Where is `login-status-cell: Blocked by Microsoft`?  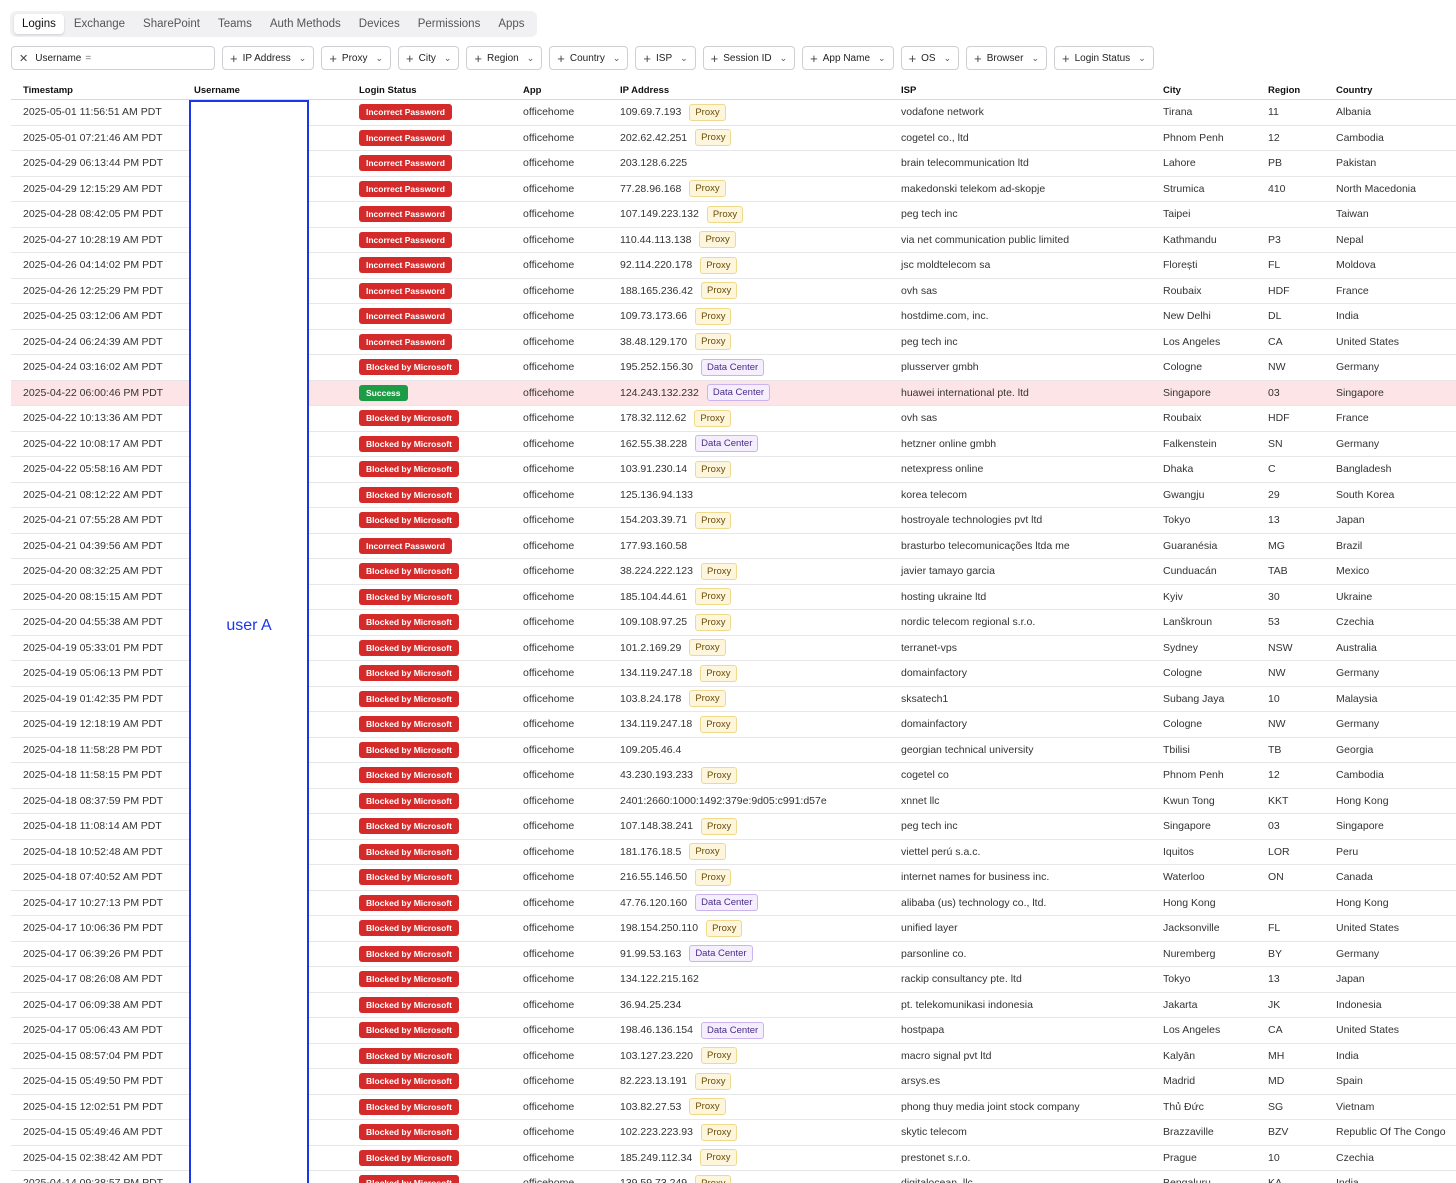 login-status-cell: Blocked by Microsoft is located at coordinates (409, 596).